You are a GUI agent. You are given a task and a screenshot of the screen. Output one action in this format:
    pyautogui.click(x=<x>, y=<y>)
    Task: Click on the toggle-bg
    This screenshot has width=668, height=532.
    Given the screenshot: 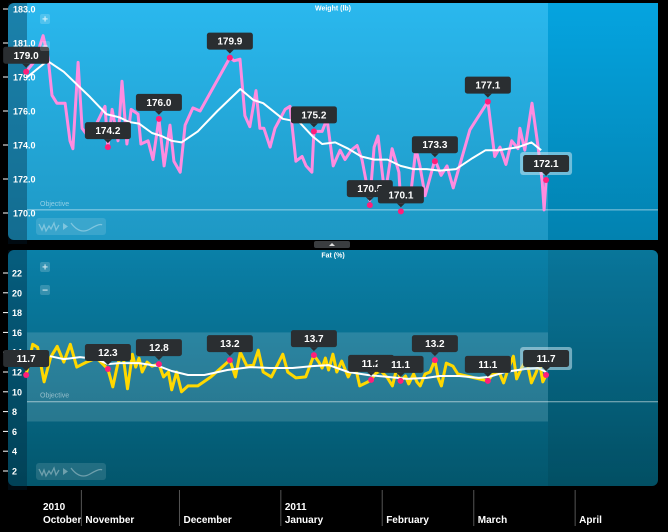 What is the action you would take?
    pyautogui.click(x=71, y=226)
    